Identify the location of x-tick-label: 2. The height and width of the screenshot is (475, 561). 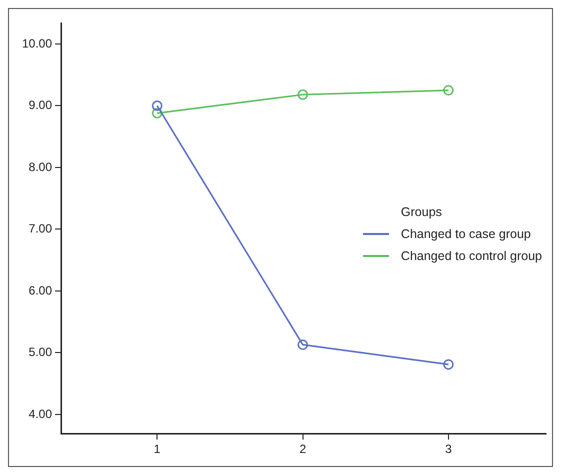
(302, 449).